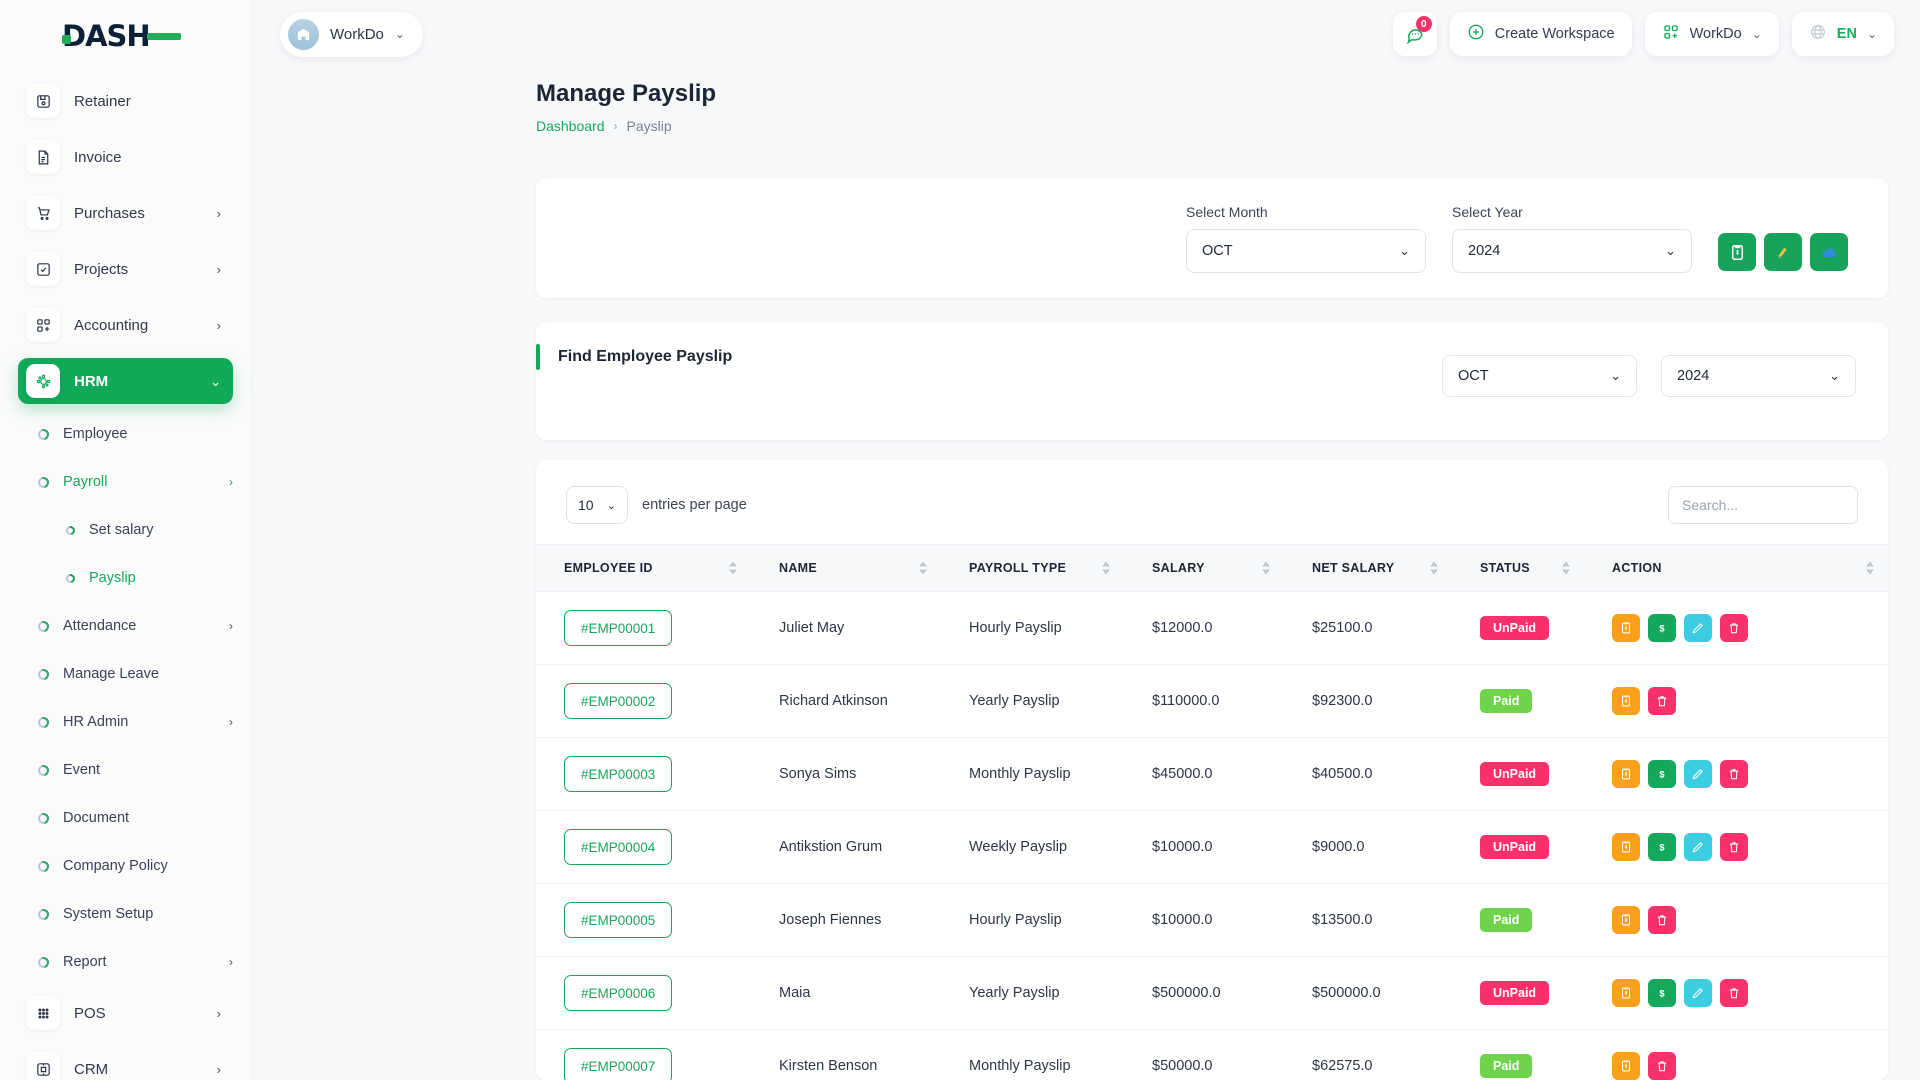 The image size is (1920, 1080). What do you see at coordinates (1711, 34) in the screenshot?
I see `workspace-switch-button: WorkDo ⌄` at bounding box center [1711, 34].